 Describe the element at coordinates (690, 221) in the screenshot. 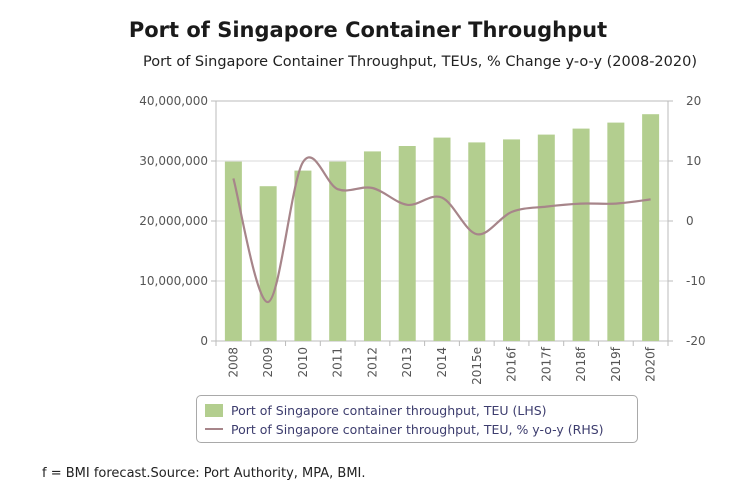

I see `y-right-tick-label: 0` at that location.